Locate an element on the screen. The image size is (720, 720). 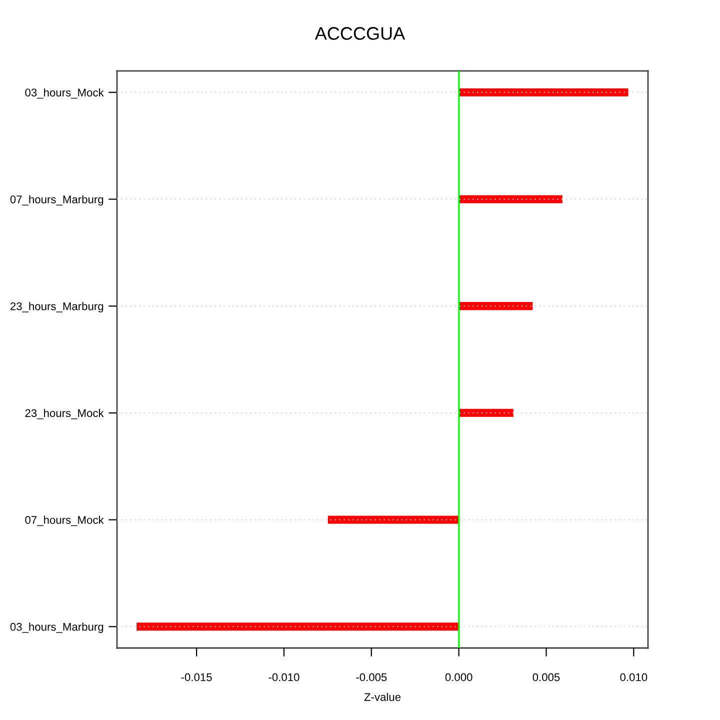
x-tick-label: 0.010 is located at coordinates (634, 677).